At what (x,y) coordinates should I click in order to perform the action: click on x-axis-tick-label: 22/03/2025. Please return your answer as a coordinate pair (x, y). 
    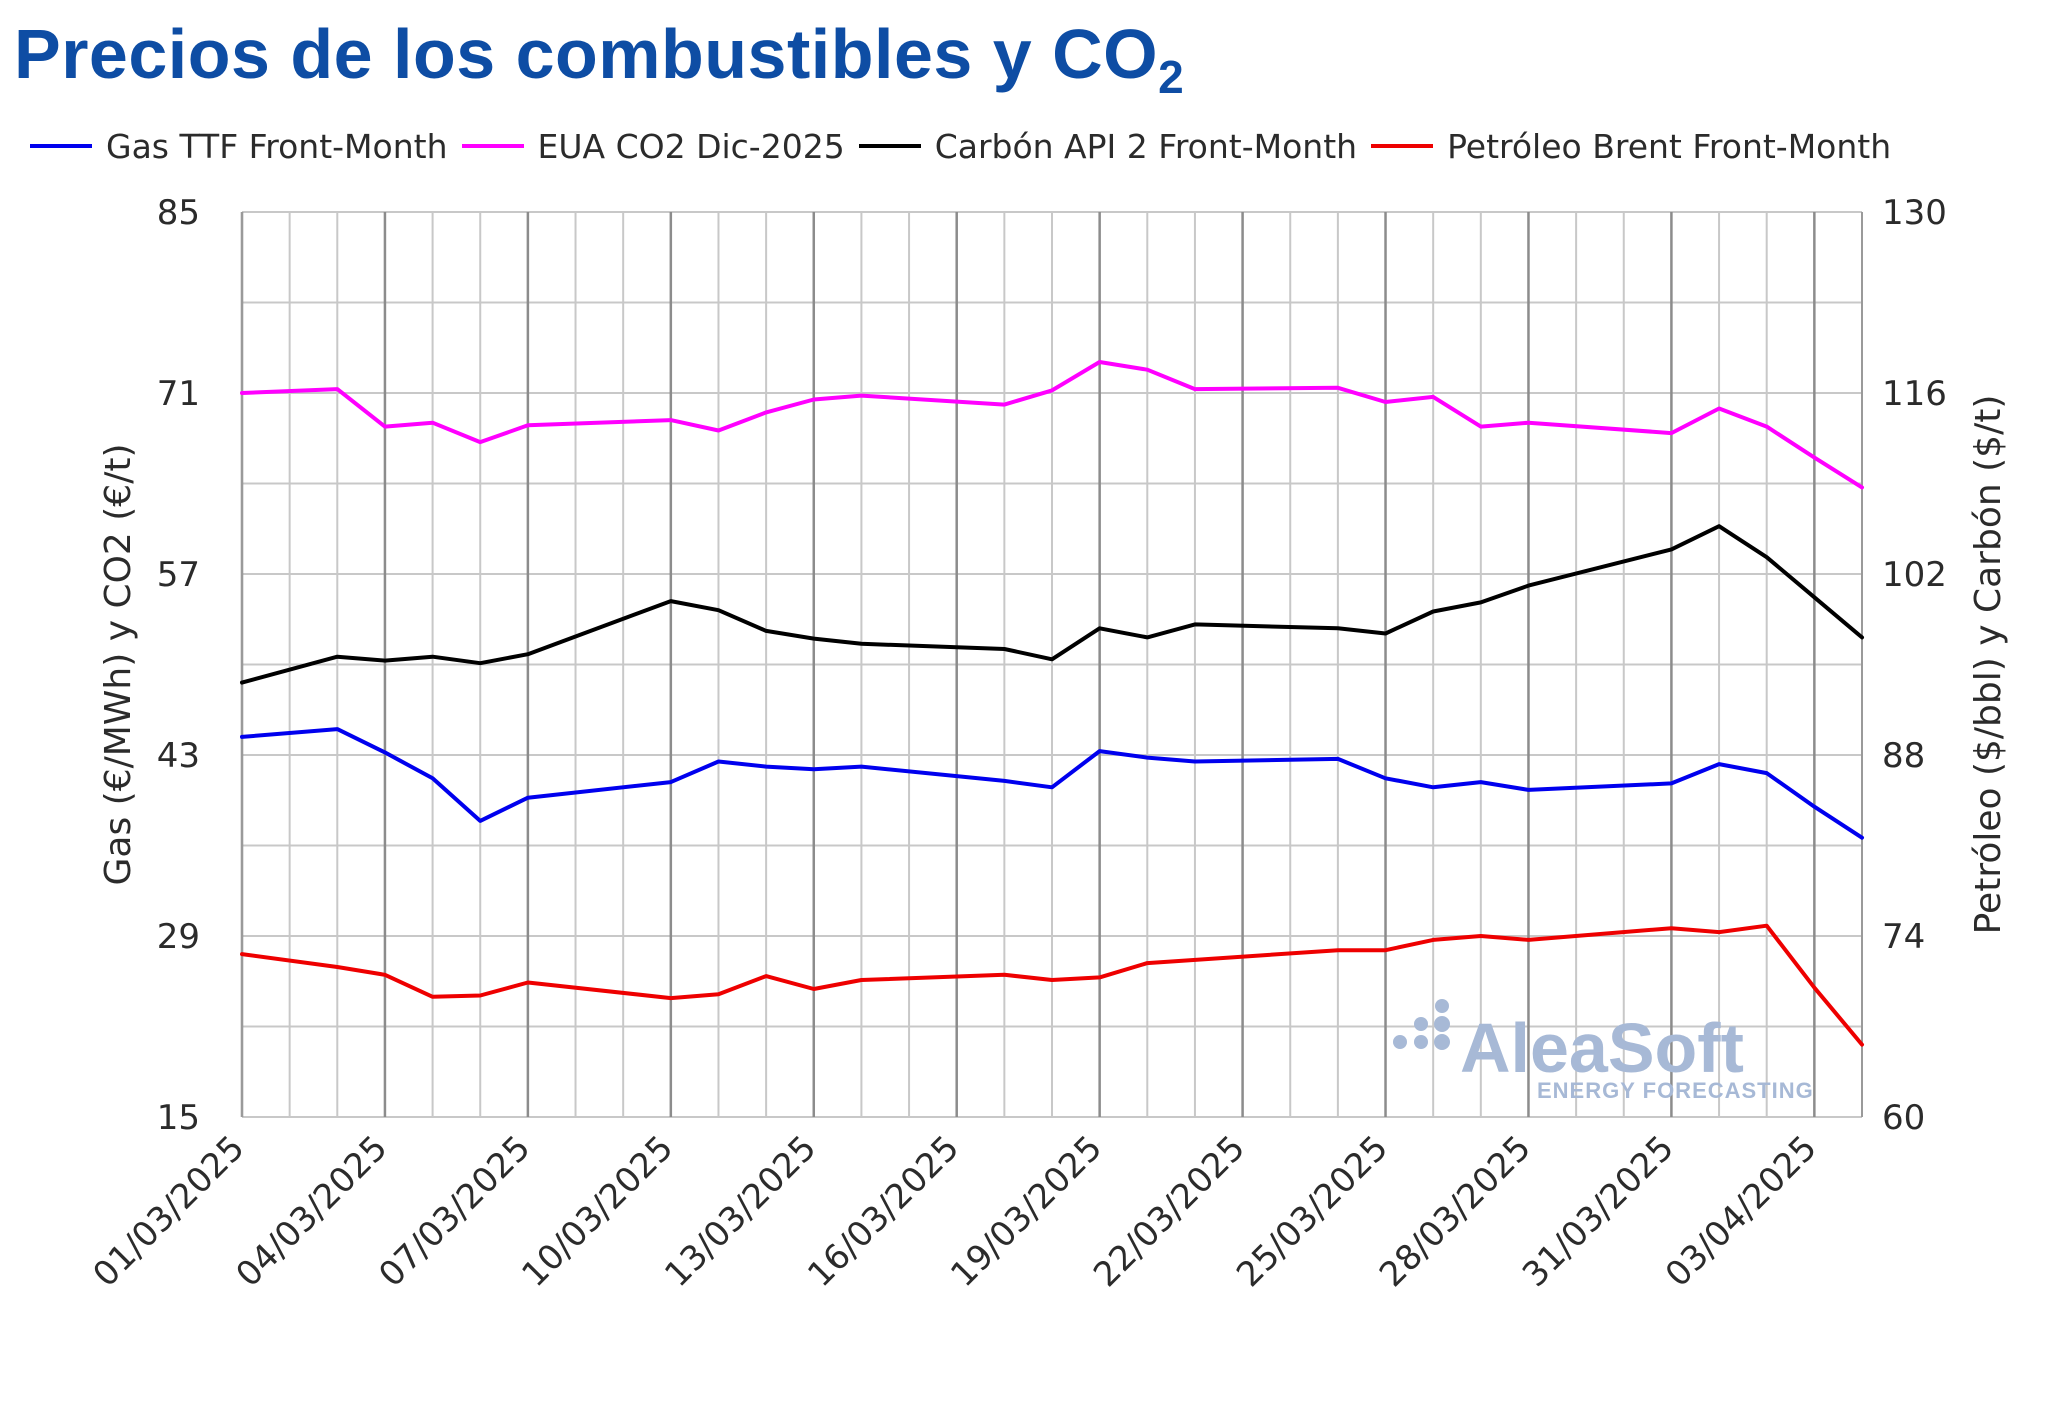
    Looking at the image, I should click on (1169, 1211).